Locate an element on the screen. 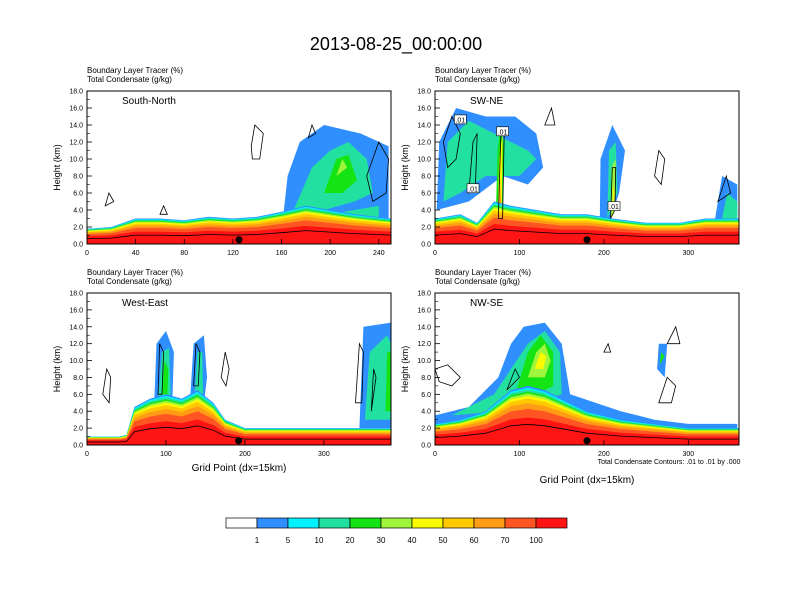  panel-plot-area is located at coordinates (239, 369).